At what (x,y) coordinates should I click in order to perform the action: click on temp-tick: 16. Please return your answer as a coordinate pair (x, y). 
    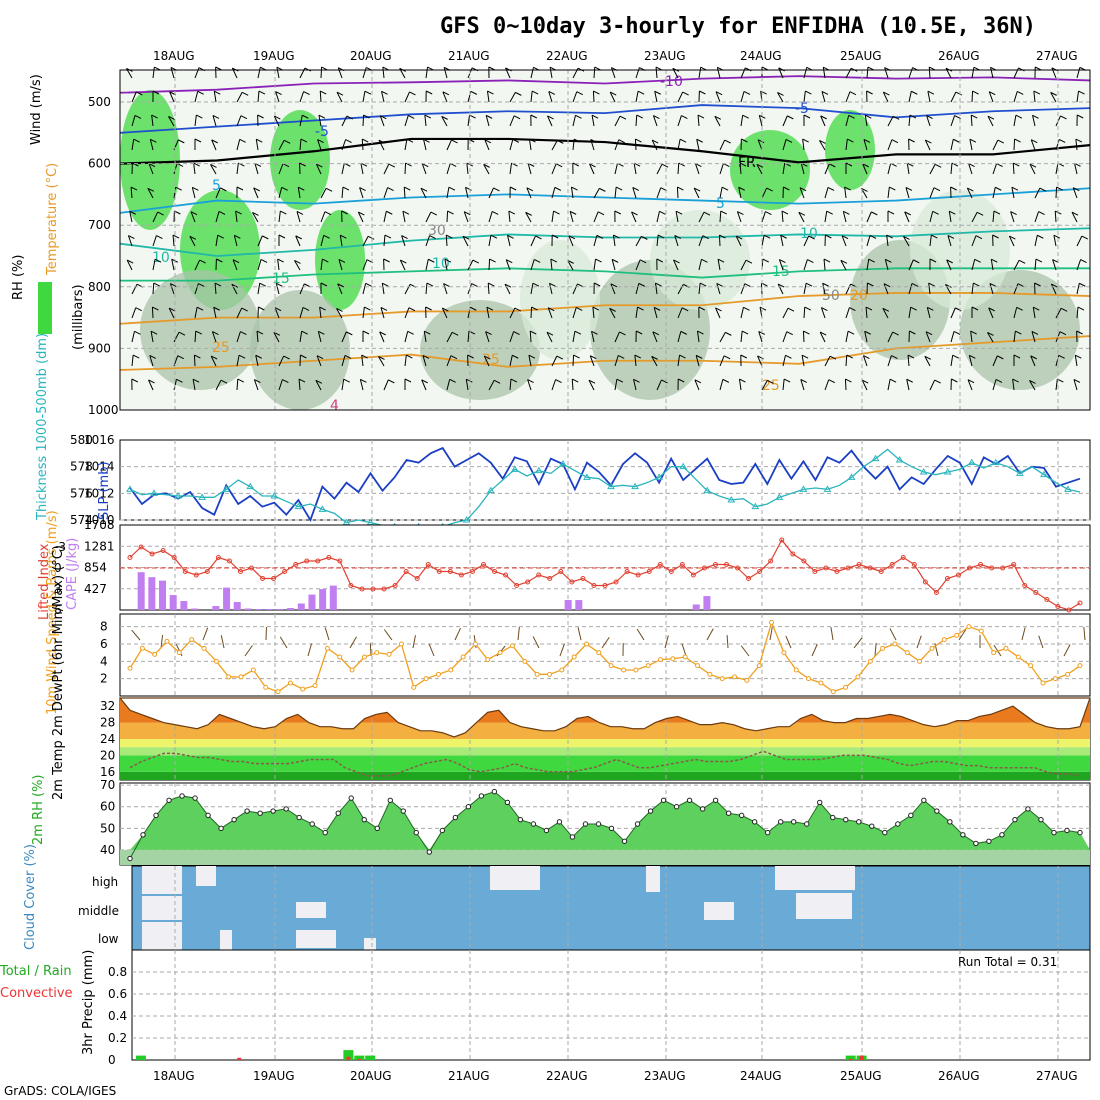
    Looking at the image, I should click on (107, 772).